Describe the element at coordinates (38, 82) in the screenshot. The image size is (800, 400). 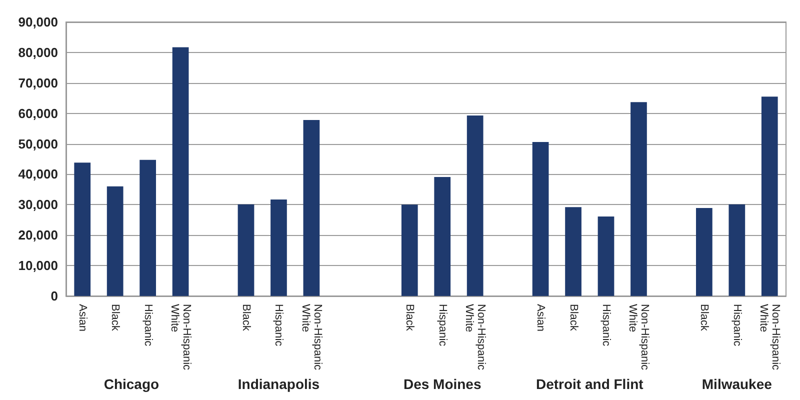
I see `y-tick-label: 70,000` at that location.